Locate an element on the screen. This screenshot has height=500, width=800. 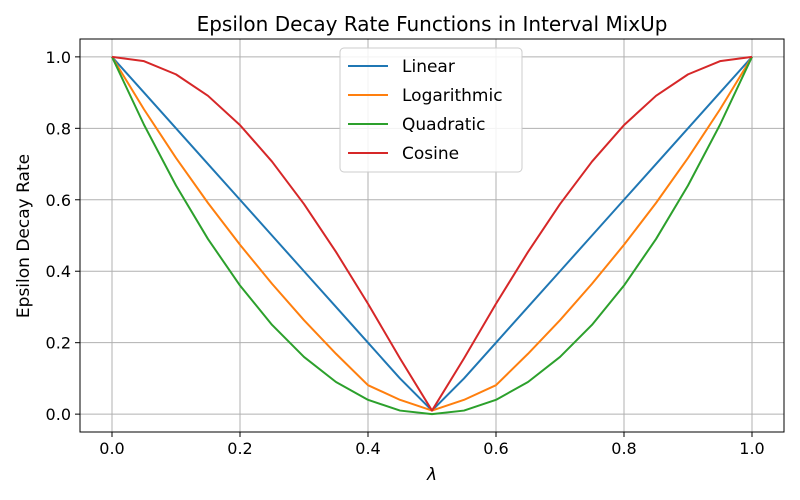
y-tick-label: 1.0 is located at coordinates (58, 57).